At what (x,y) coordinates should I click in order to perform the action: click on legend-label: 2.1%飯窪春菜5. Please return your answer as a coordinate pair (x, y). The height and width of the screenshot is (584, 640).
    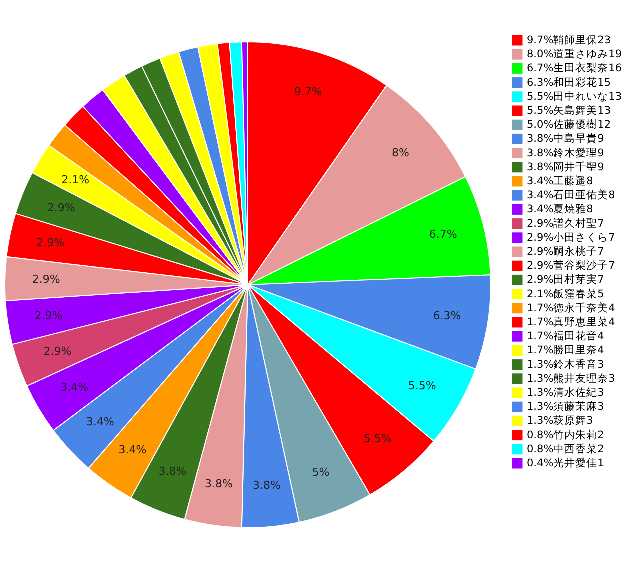
    Looking at the image, I should click on (565, 293).